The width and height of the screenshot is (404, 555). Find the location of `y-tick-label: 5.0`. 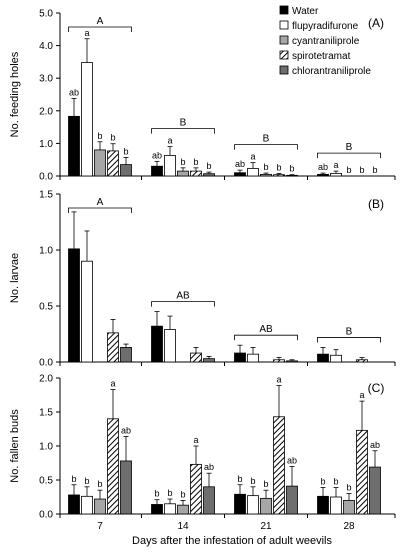

y-tick-label: 5.0 is located at coordinates (46, 14).